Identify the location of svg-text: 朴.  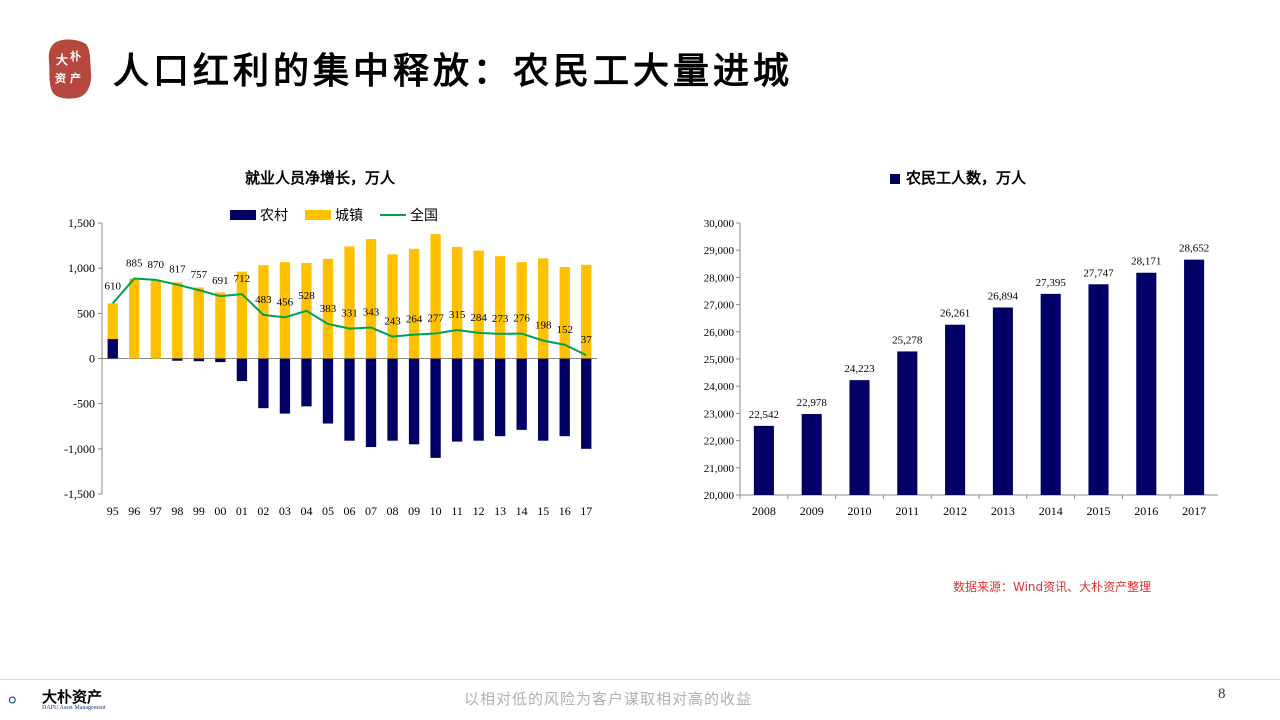
(75, 56).